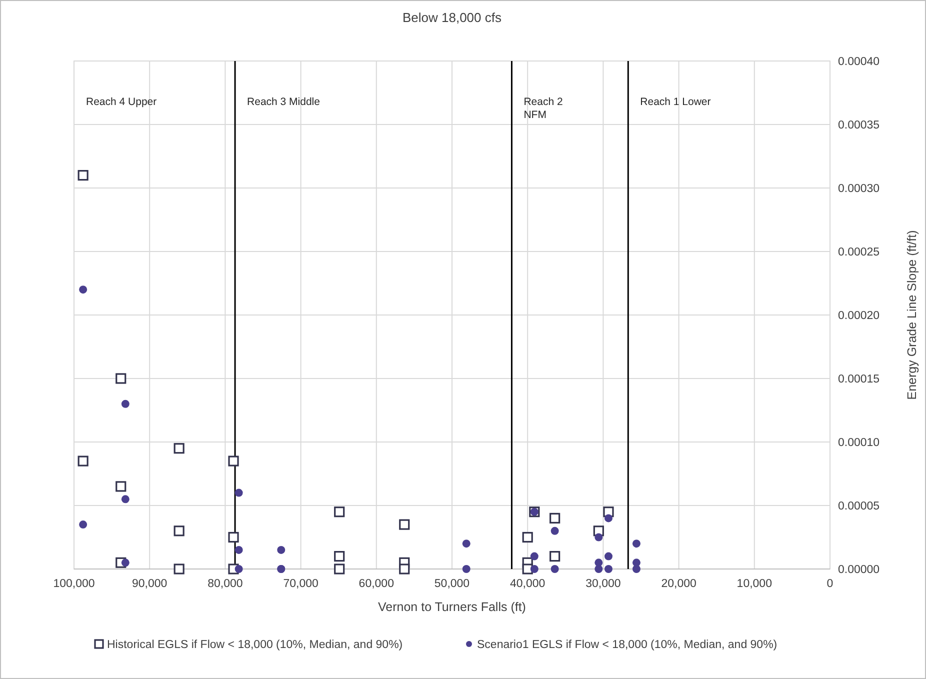 The image size is (926, 679). I want to click on annotation: Reach 4 Upper, so click(122, 102).